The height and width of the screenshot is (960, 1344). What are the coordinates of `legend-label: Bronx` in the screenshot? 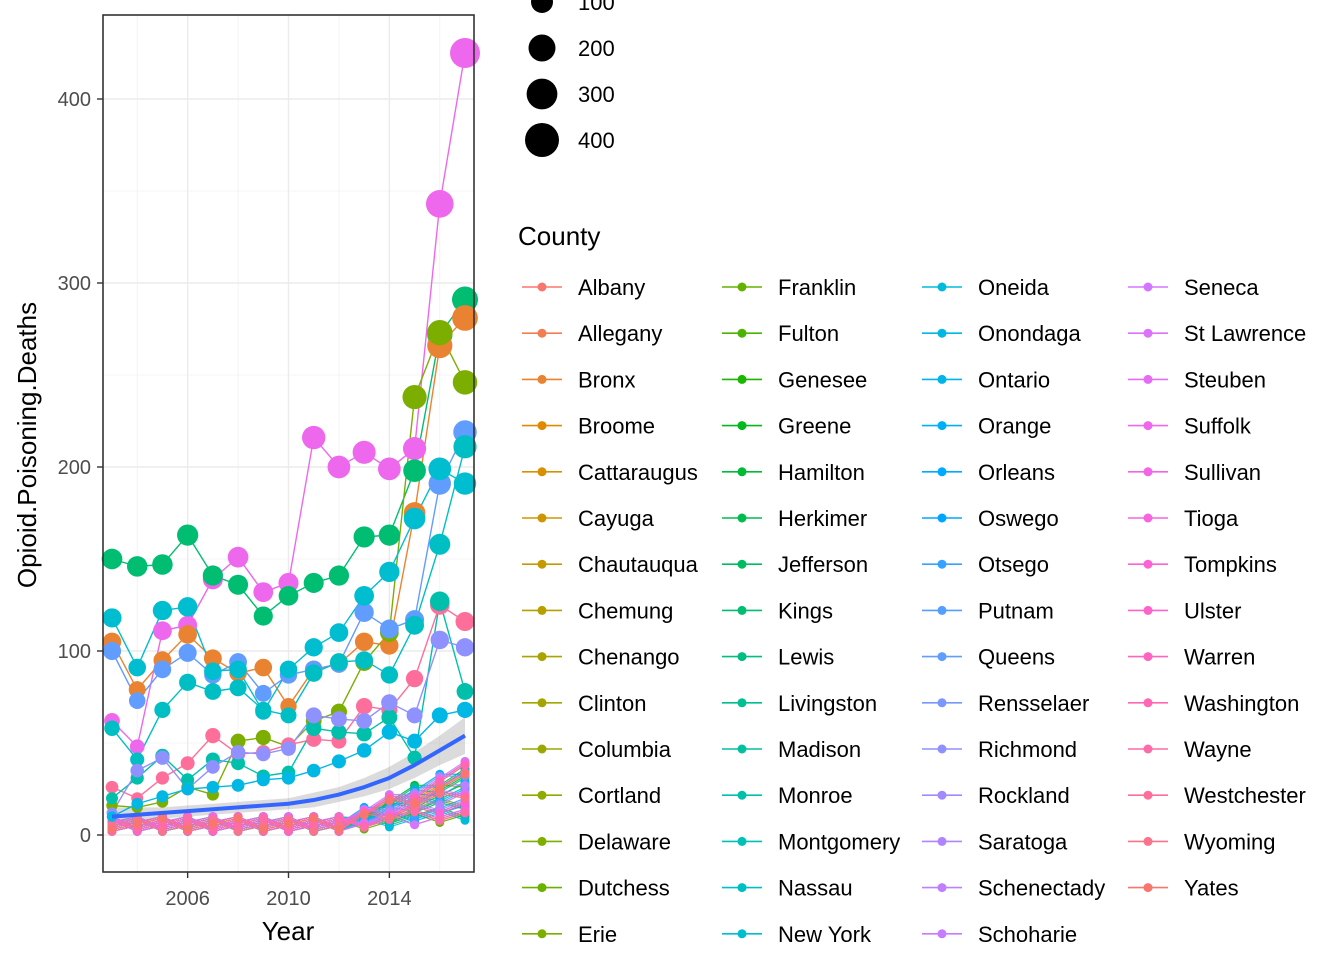 It's located at (606, 379).